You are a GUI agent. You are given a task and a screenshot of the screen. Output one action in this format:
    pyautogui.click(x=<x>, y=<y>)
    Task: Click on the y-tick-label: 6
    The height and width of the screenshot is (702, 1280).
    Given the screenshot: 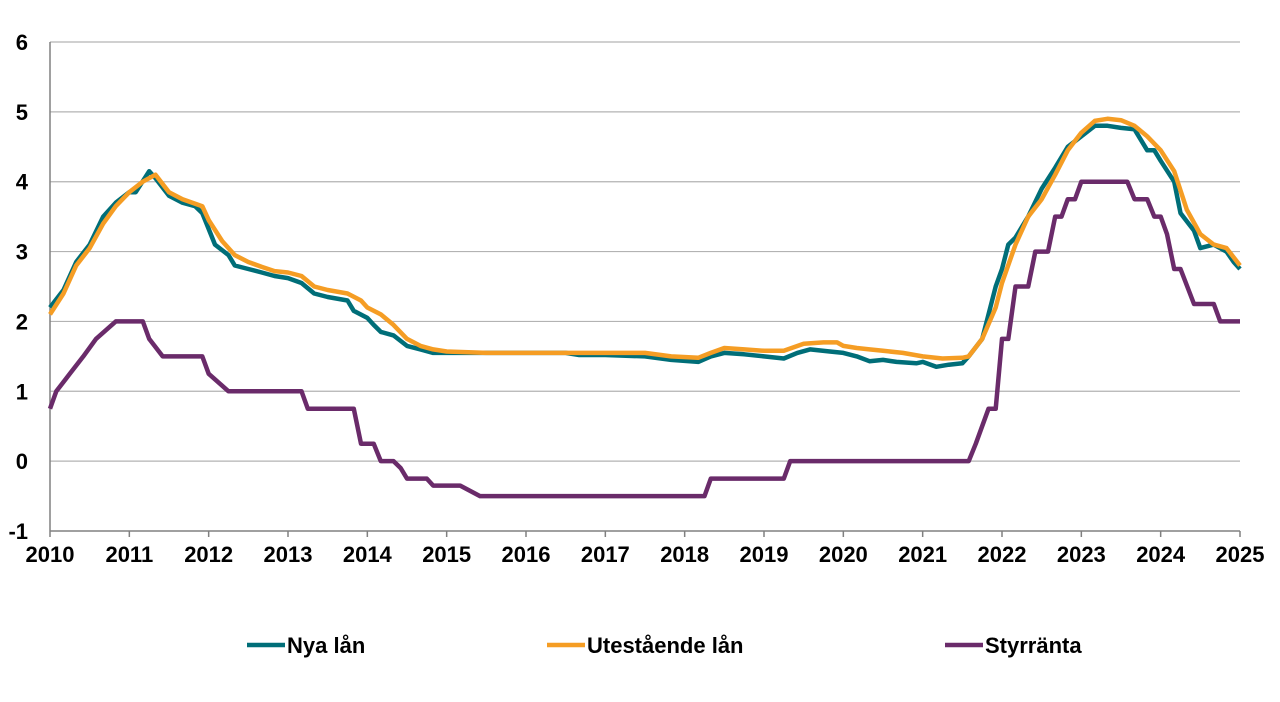 What is the action you would take?
    pyautogui.click(x=22, y=42)
    